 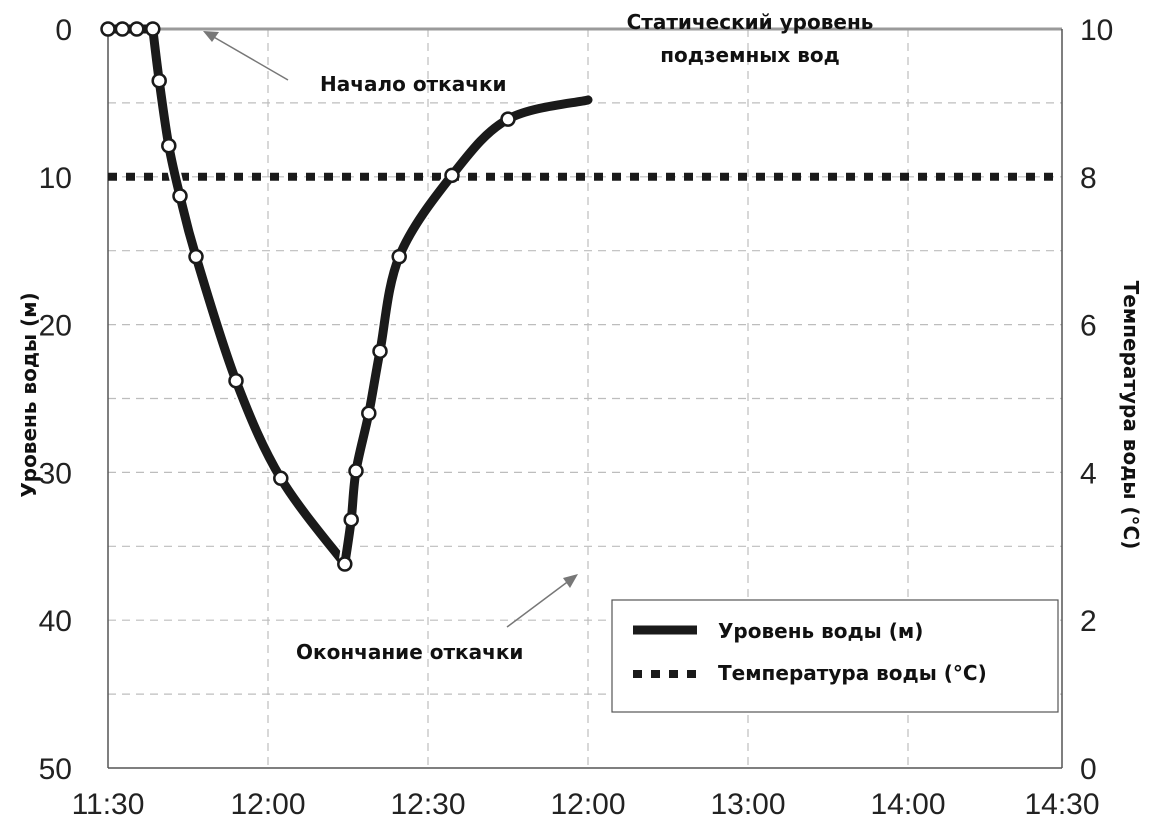 I want to click on pump-start-arrow-line, so click(x=250, y=58).